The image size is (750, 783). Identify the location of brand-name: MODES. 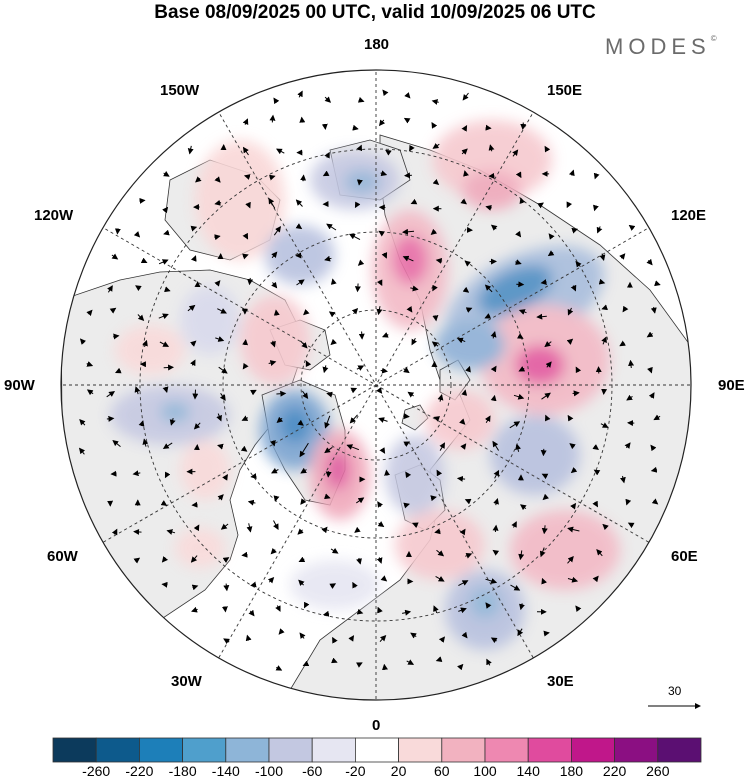
(658, 46).